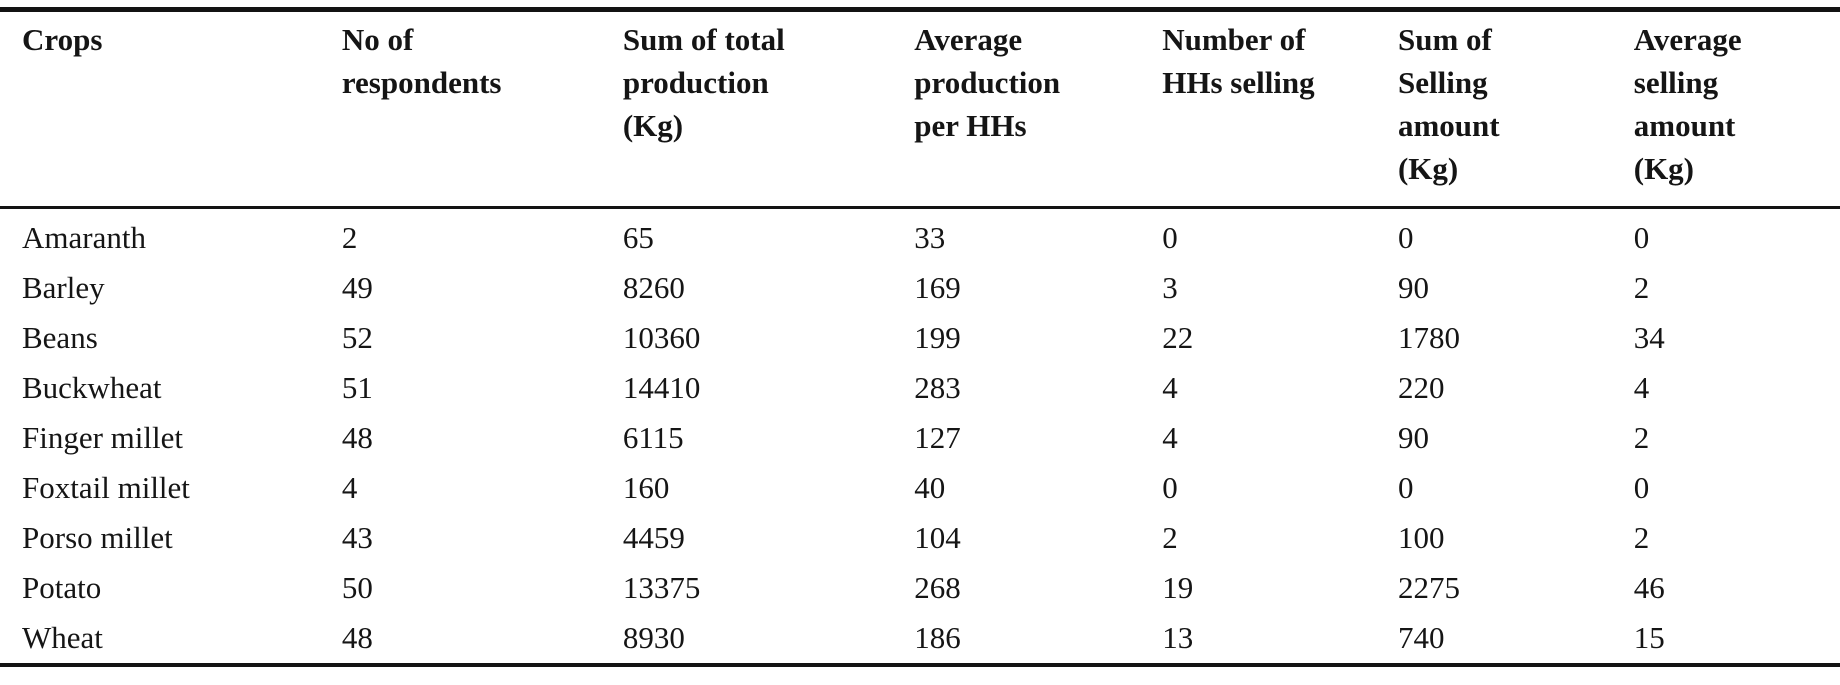 Image resolution: width=1840 pixels, height=685 pixels. What do you see at coordinates (1421, 387) in the screenshot?
I see `value-cell: 220` at bounding box center [1421, 387].